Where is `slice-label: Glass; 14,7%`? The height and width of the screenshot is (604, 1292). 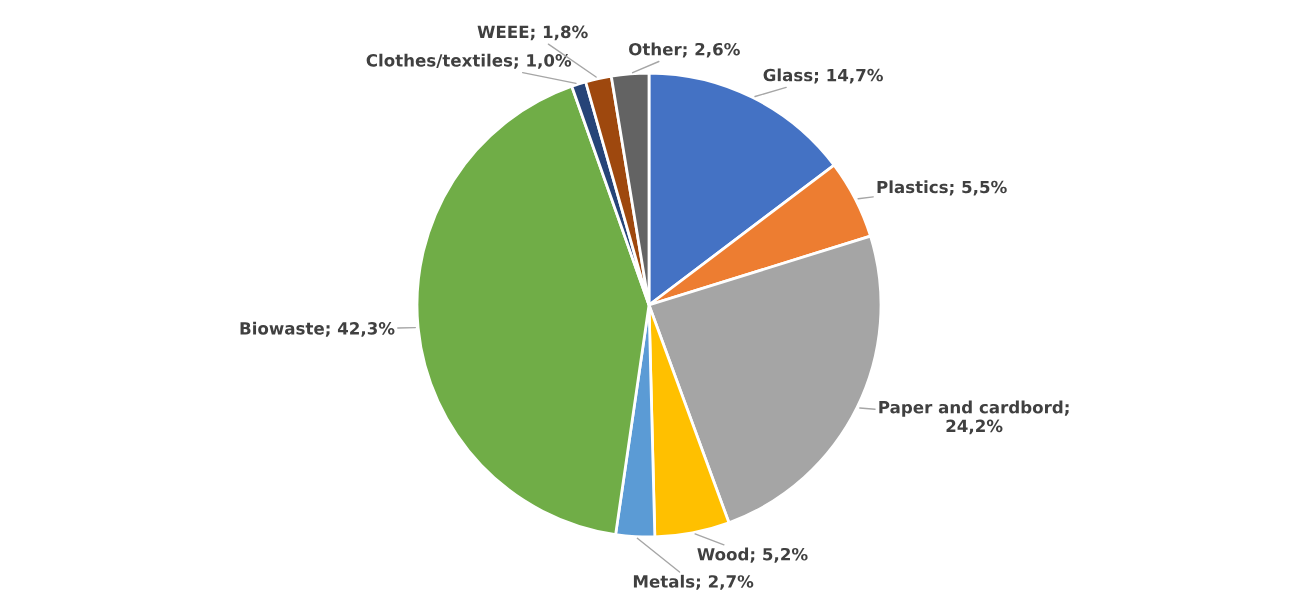
slice-label: Glass; 14,7% is located at coordinates (823, 76).